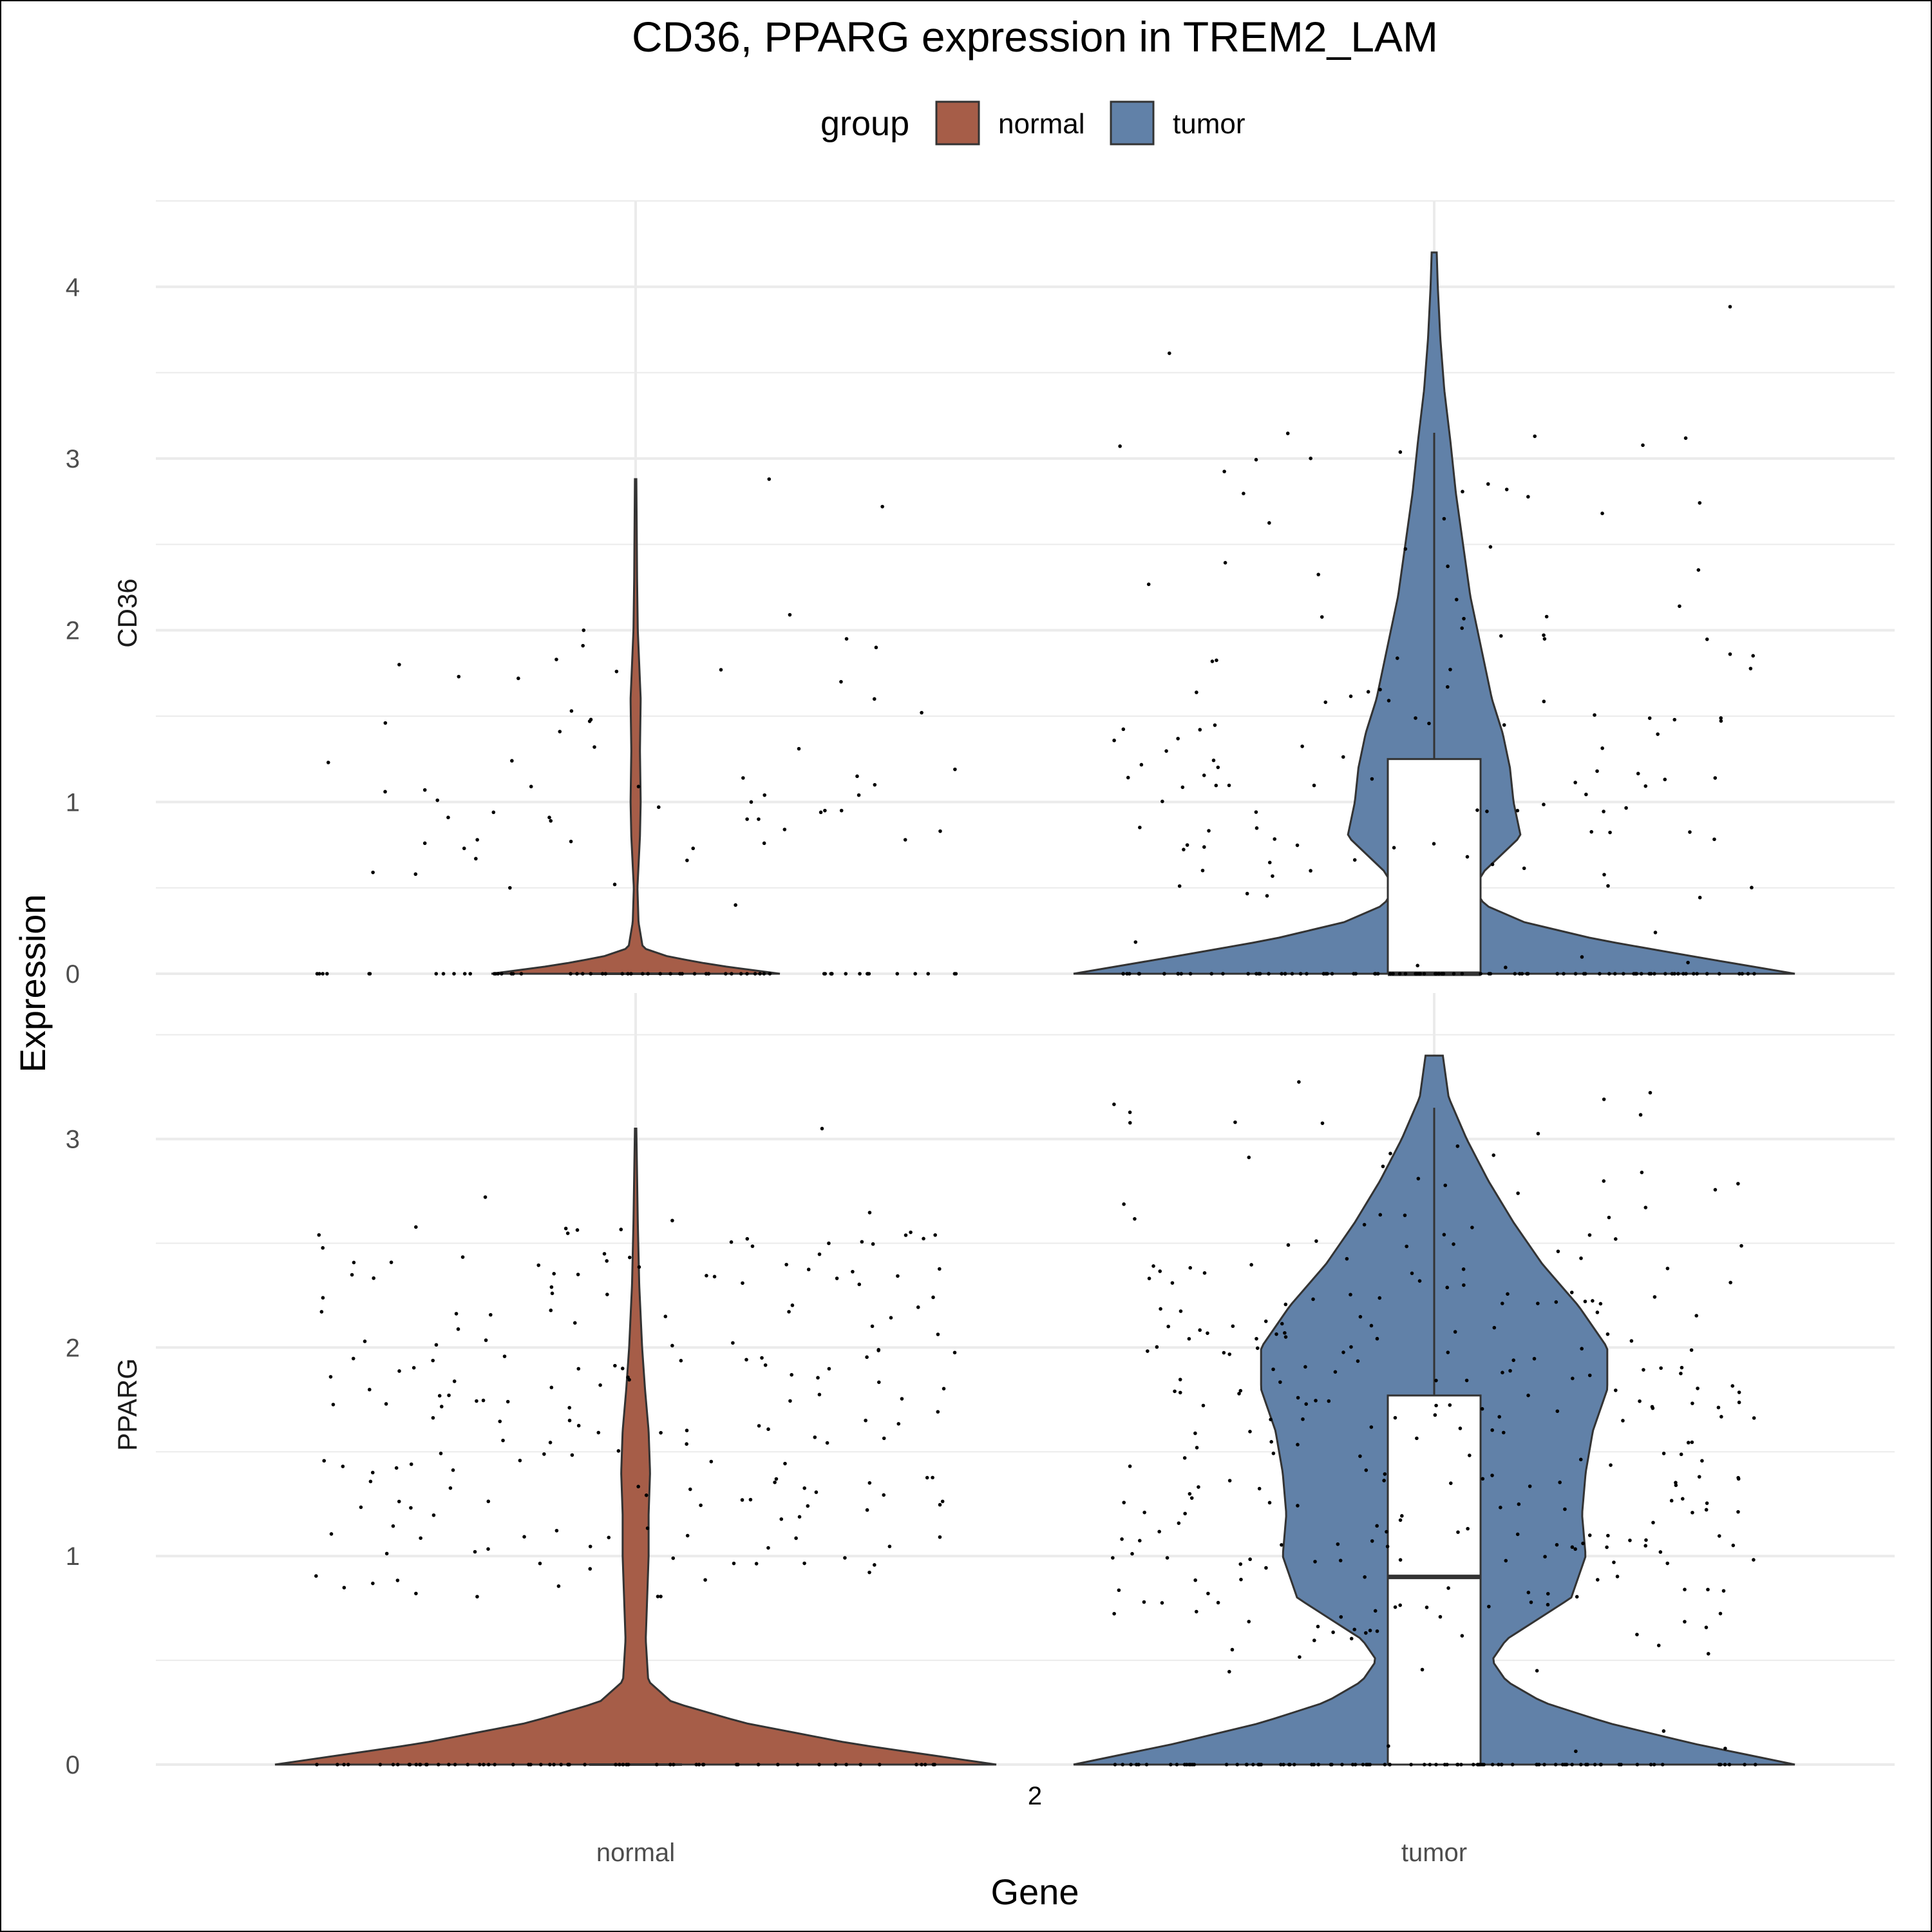  I want to click on chart-title: CD36, PPARG expression in TREM2_LAM, so click(1035, 37).